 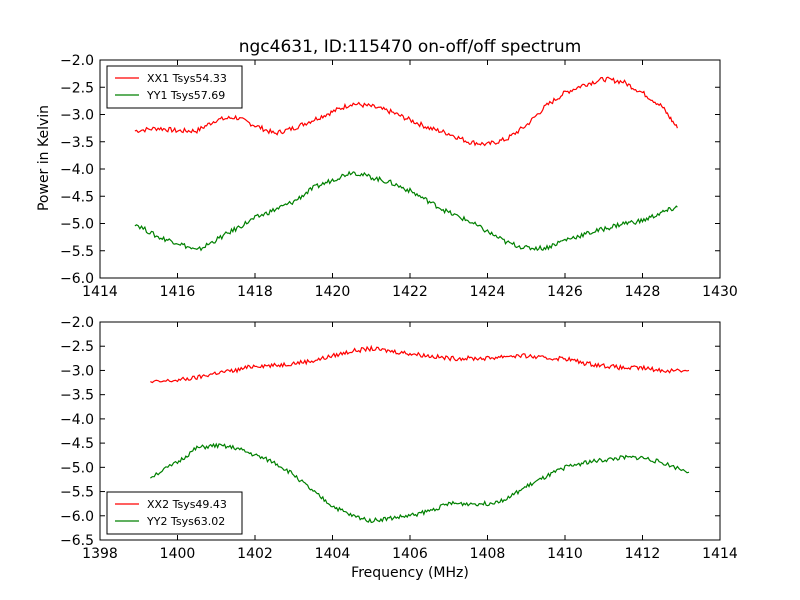 I want to click on x-tick-label: 1416, so click(x=178, y=292).